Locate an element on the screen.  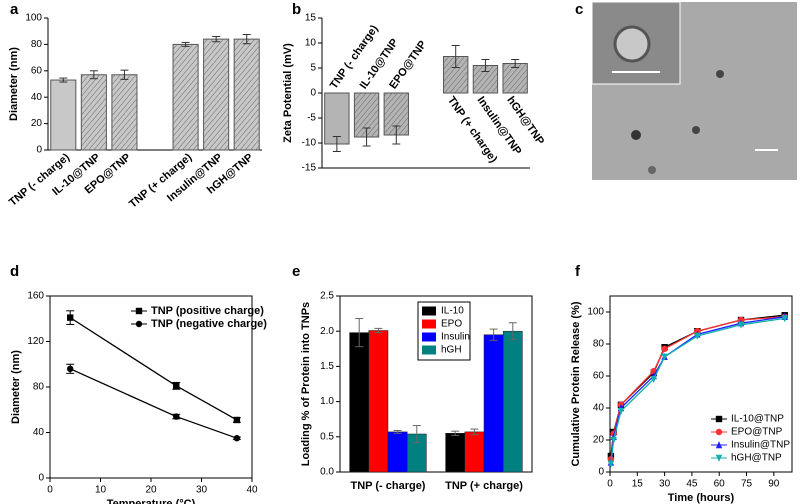
panel-label: b is located at coordinates (296, 9).